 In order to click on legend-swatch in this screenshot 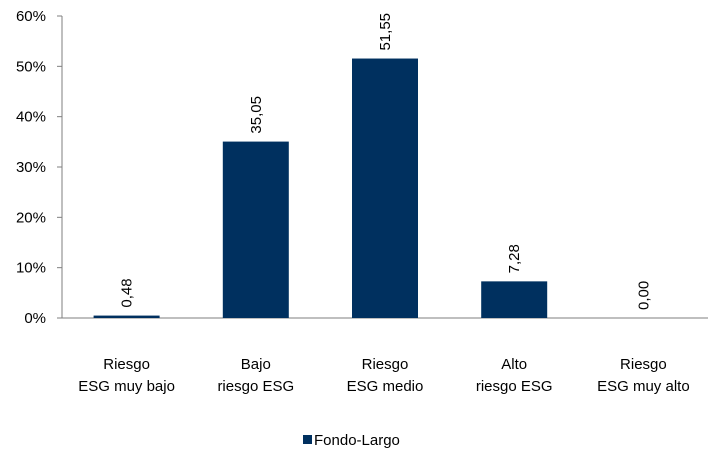, I will do `click(307, 439)`.